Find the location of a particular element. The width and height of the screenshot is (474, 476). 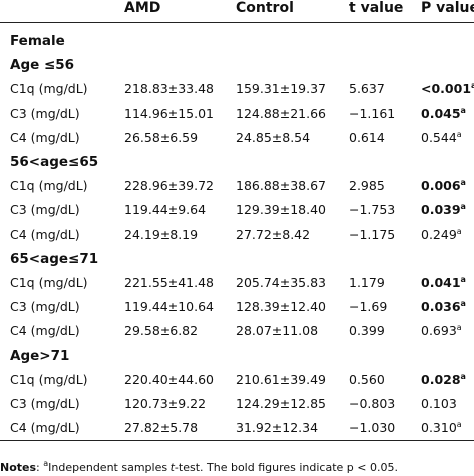

t-value-cell: −1.69 is located at coordinates (368, 307).